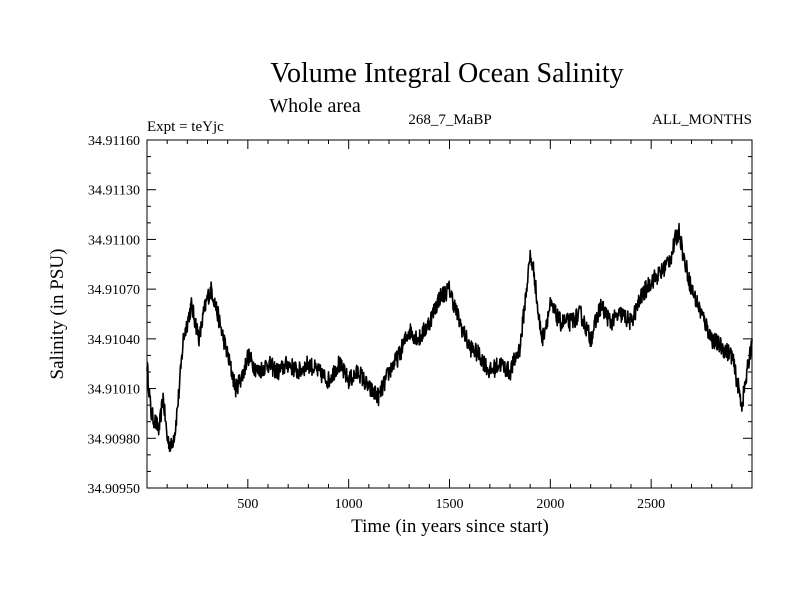 The height and width of the screenshot is (600, 800). I want to click on y-tick-label: 34.91040, so click(114, 340).